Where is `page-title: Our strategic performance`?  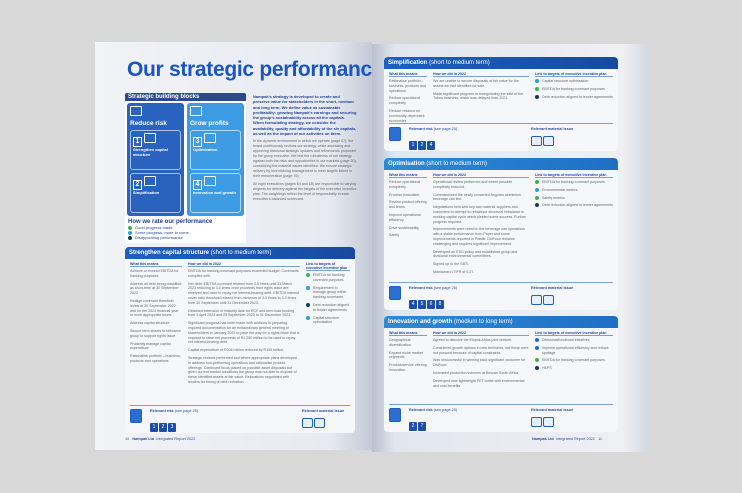 page-title: Our strategic performance is located at coordinates (255, 69).